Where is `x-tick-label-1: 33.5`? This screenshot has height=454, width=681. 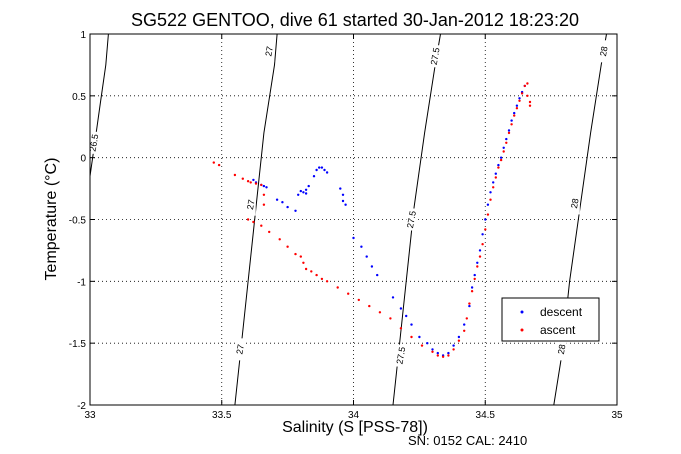
x-tick-label-1: 33.5 is located at coordinates (222, 415).